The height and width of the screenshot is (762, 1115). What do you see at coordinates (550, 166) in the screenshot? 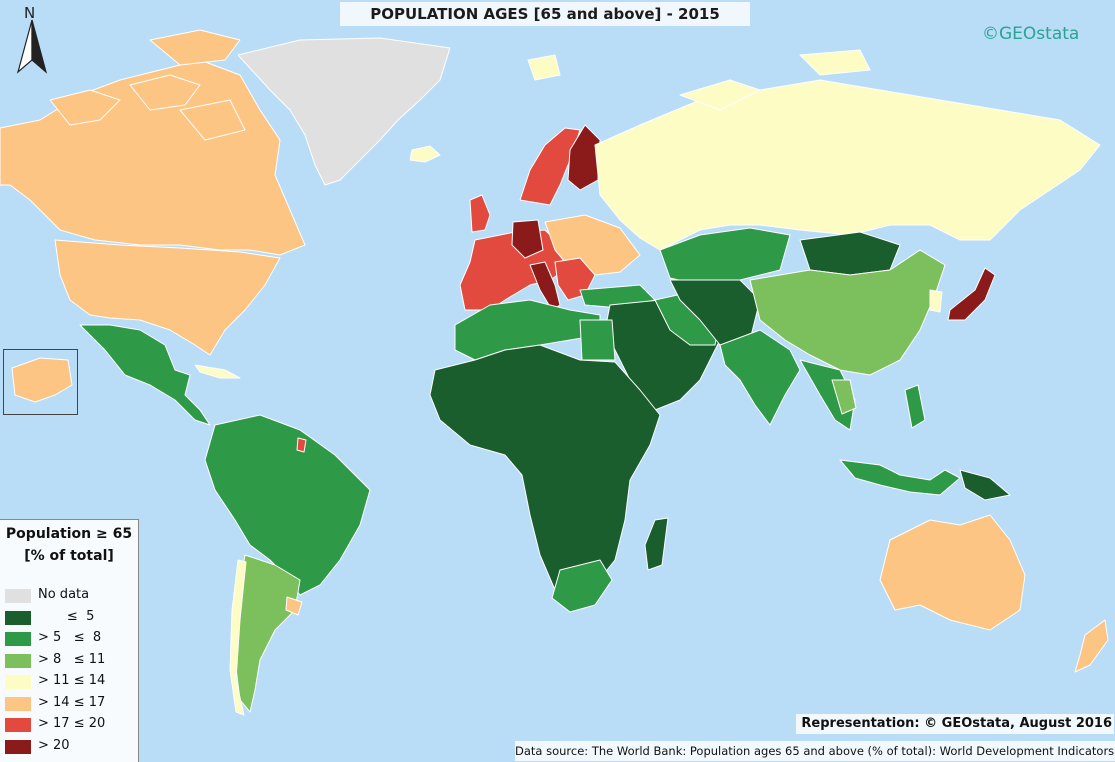
I see `region-scandinavia` at bounding box center [550, 166].